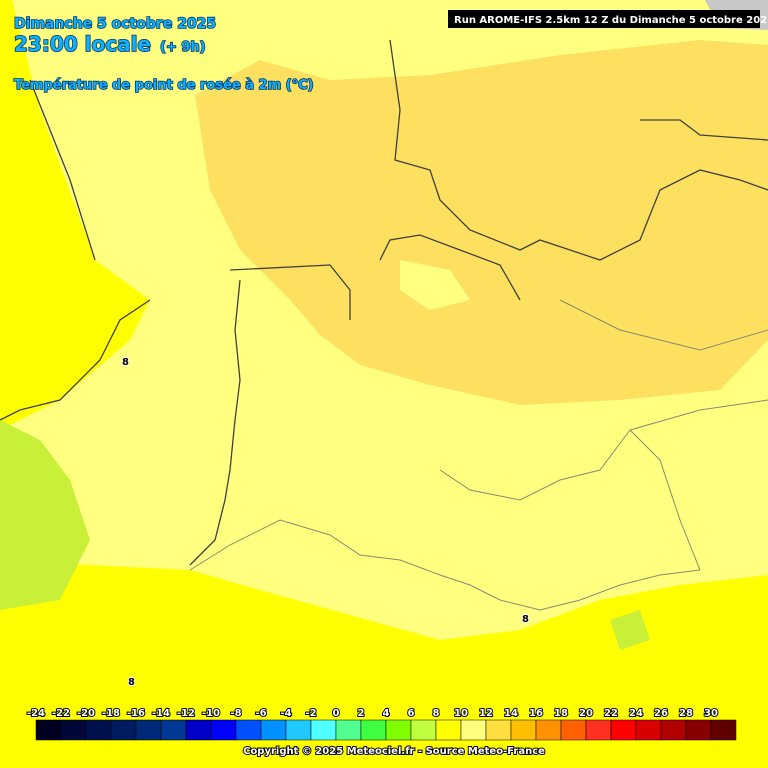  I want to click on coastline, so click(215, 422).